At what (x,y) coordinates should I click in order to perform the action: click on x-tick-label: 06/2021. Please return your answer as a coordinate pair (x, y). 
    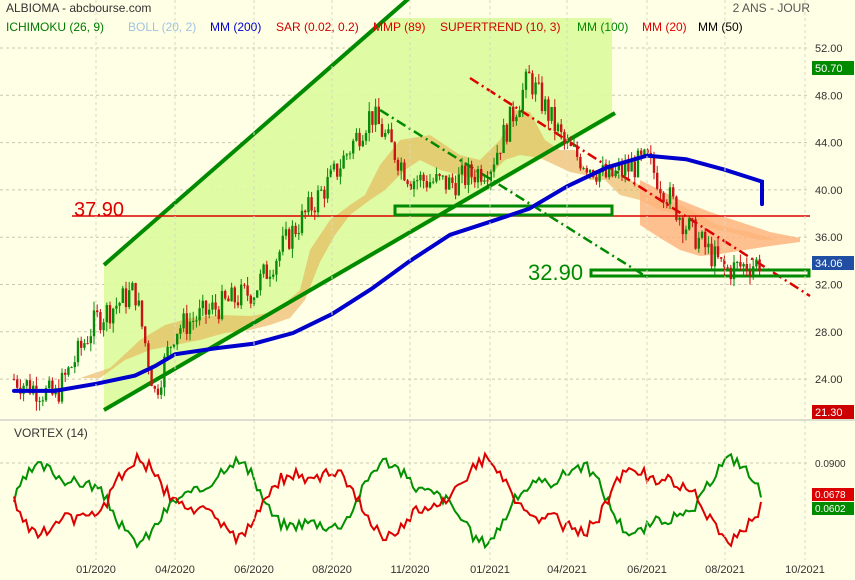
    Looking at the image, I should click on (647, 570).